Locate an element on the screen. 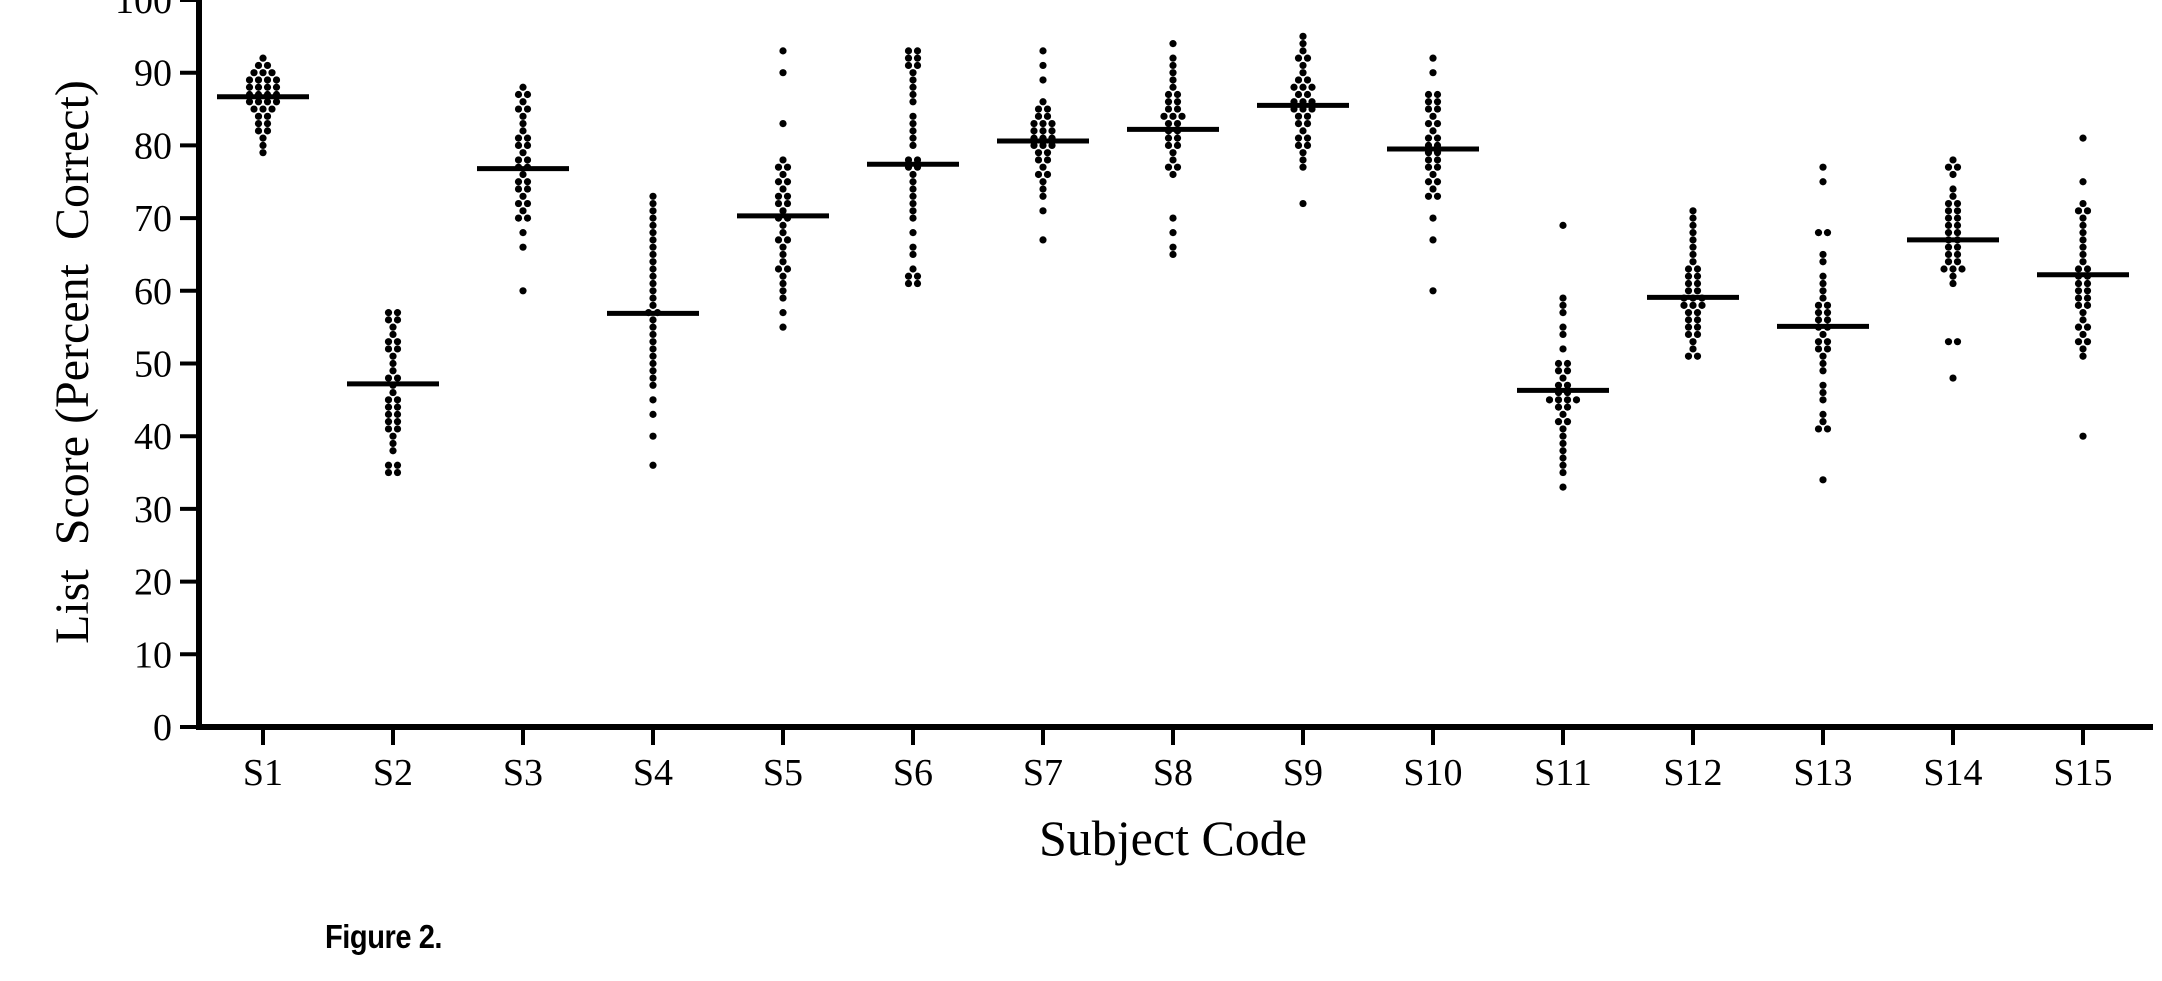 The width and height of the screenshot is (2162, 981). y-tick-label: 30 is located at coordinates (153, 510).